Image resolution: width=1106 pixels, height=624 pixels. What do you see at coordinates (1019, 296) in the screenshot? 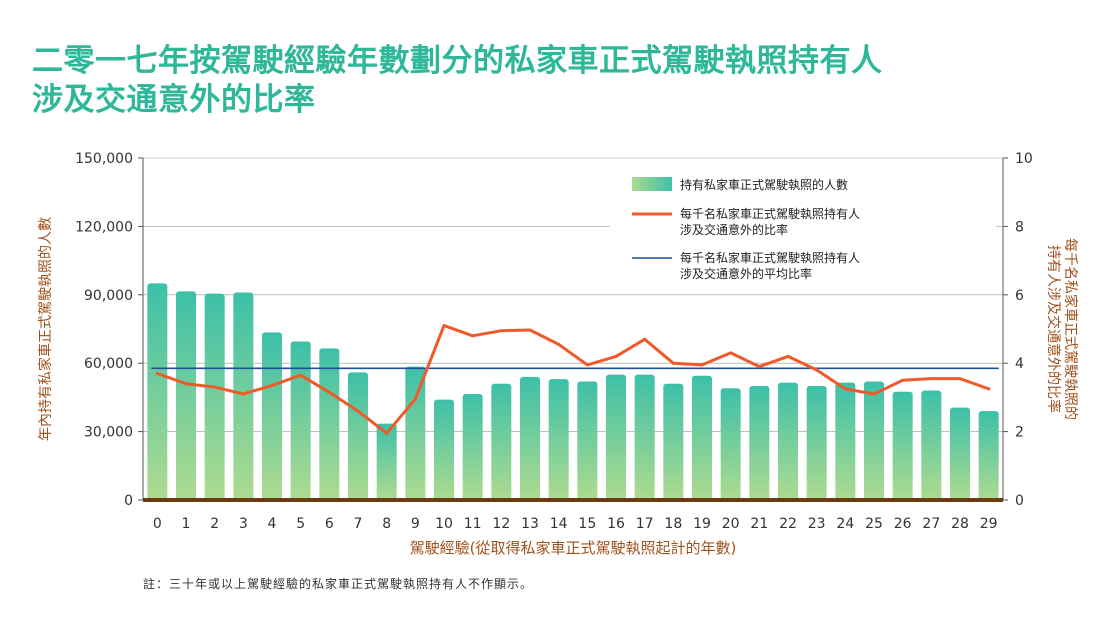
I see `right-tick-label: 6` at bounding box center [1019, 296].